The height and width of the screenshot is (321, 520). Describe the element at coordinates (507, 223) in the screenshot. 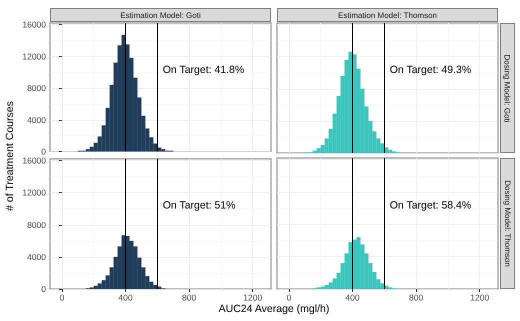

I see `y2-axis-title: Dosing Model: Thomson` at that location.